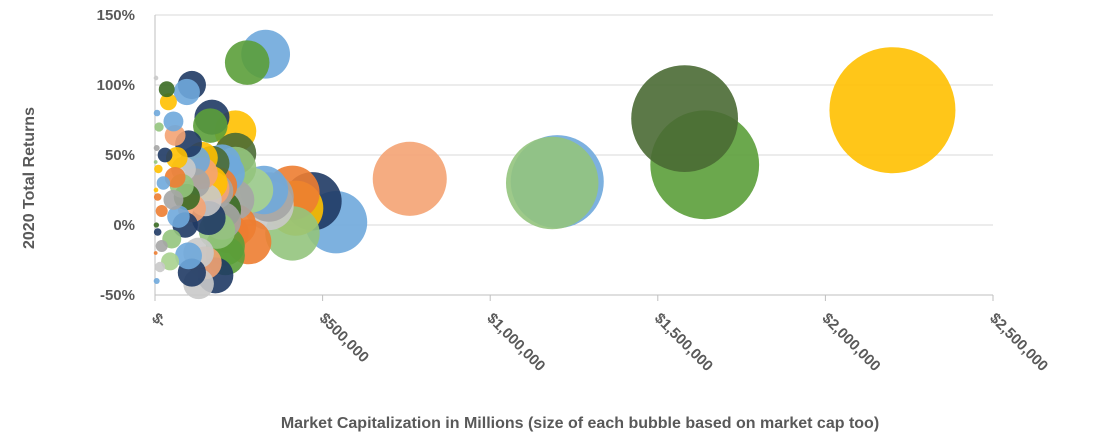 The width and height of the screenshot is (1100, 440). Describe the element at coordinates (116, 85) in the screenshot. I see `y-tick-label: 100%` at that location.